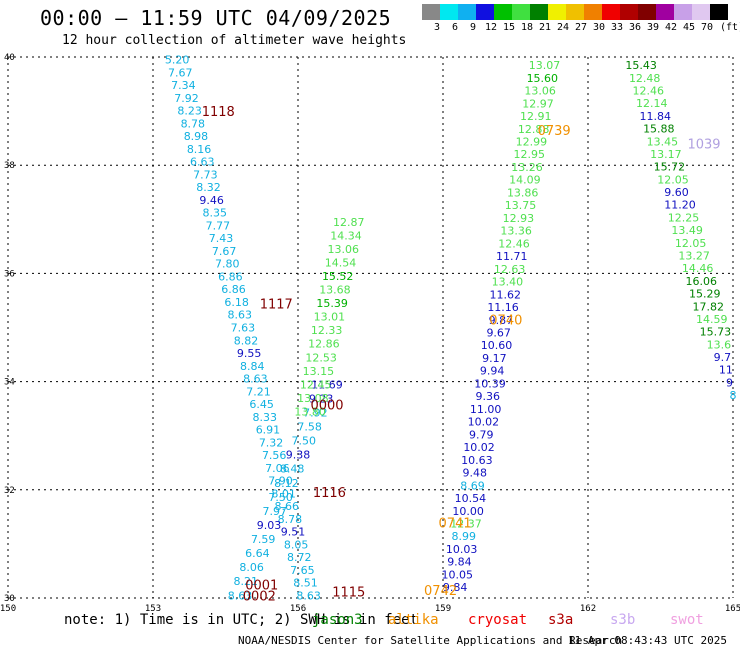 The image size is (740, 650). I want to click on wave-height-value: 12.91, so click(536, 116).